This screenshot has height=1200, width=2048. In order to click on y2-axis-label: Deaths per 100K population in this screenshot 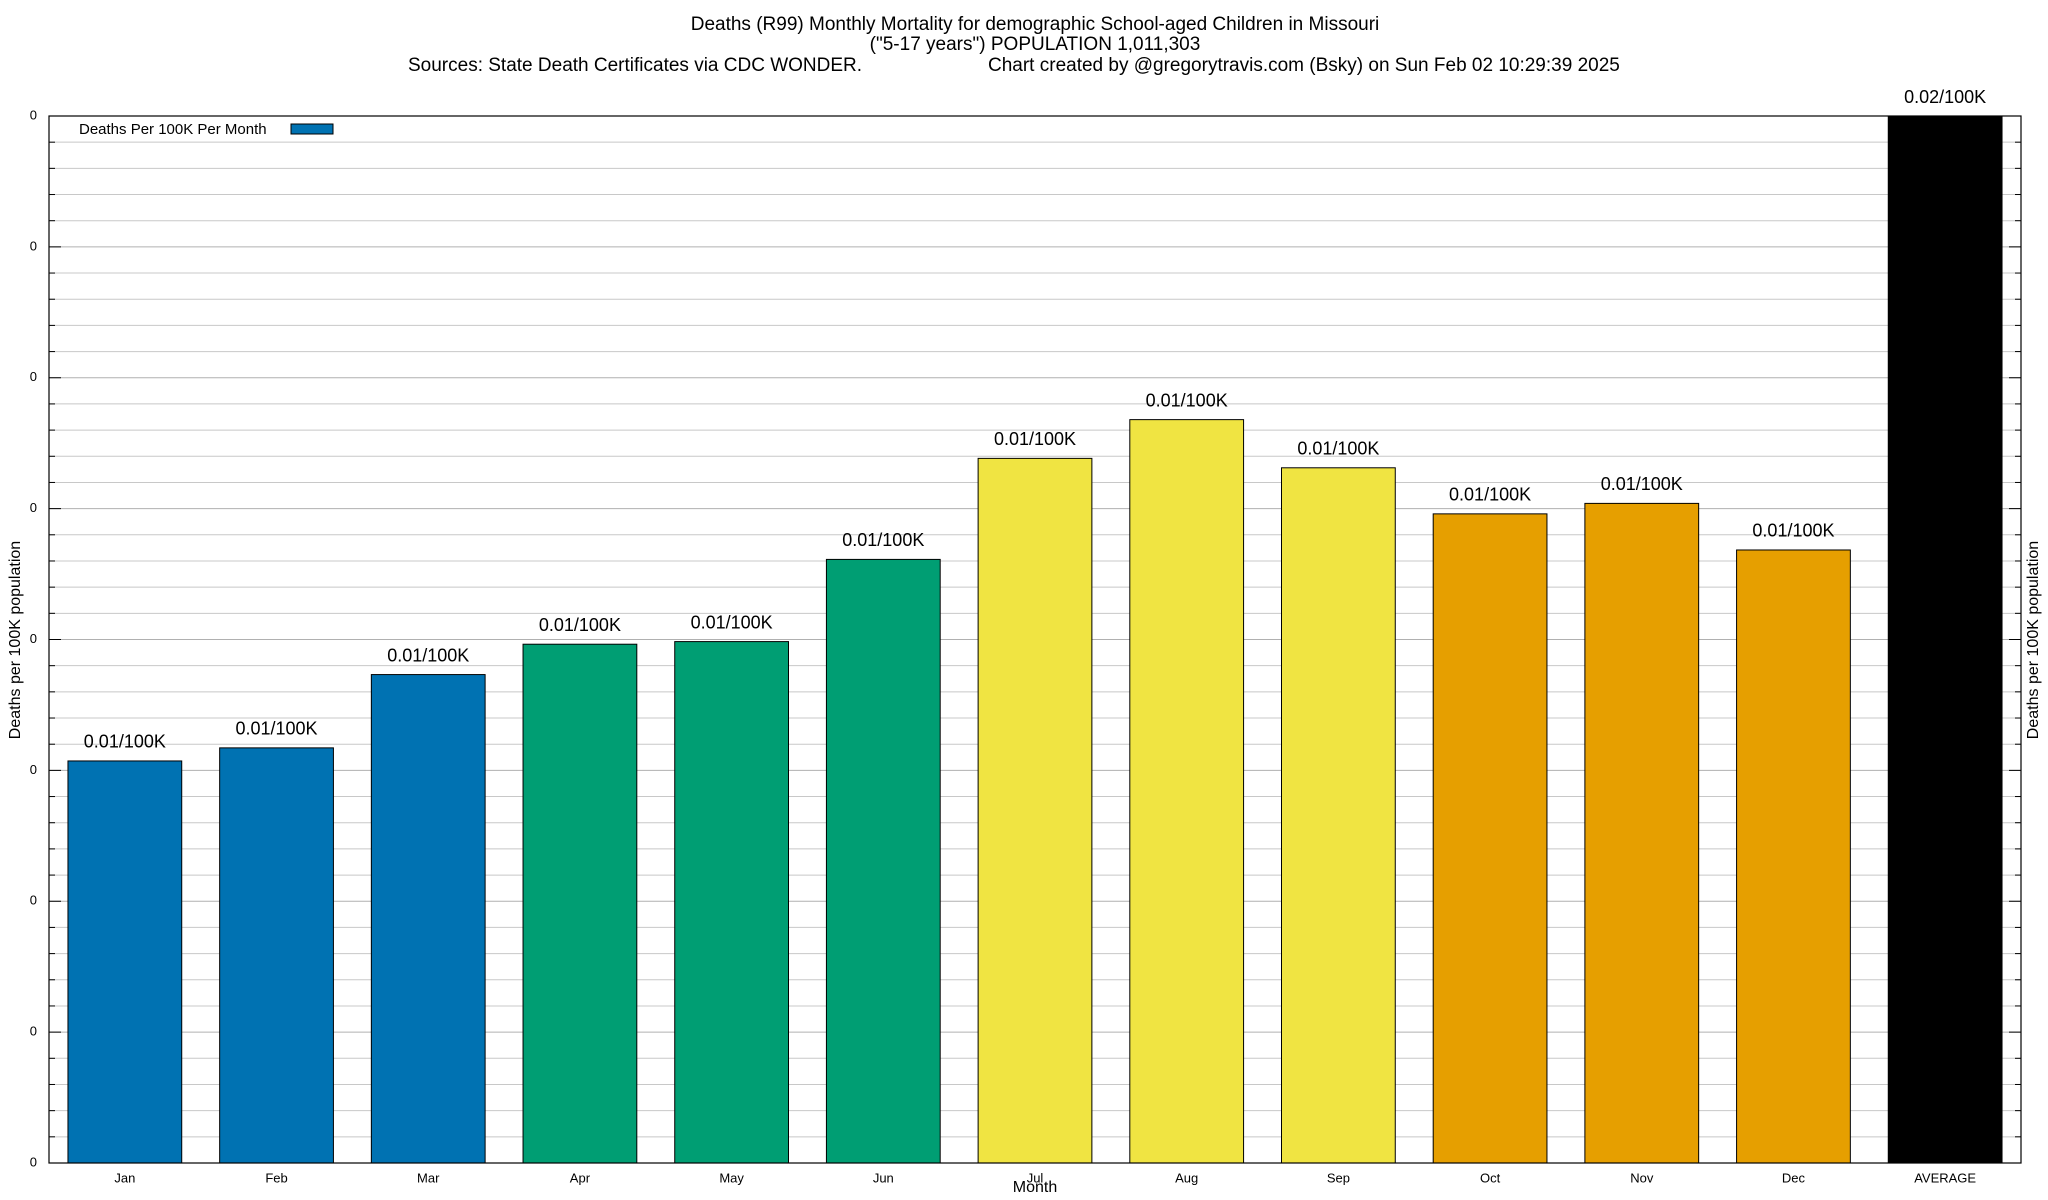, I will do `click(2033, 640)`.